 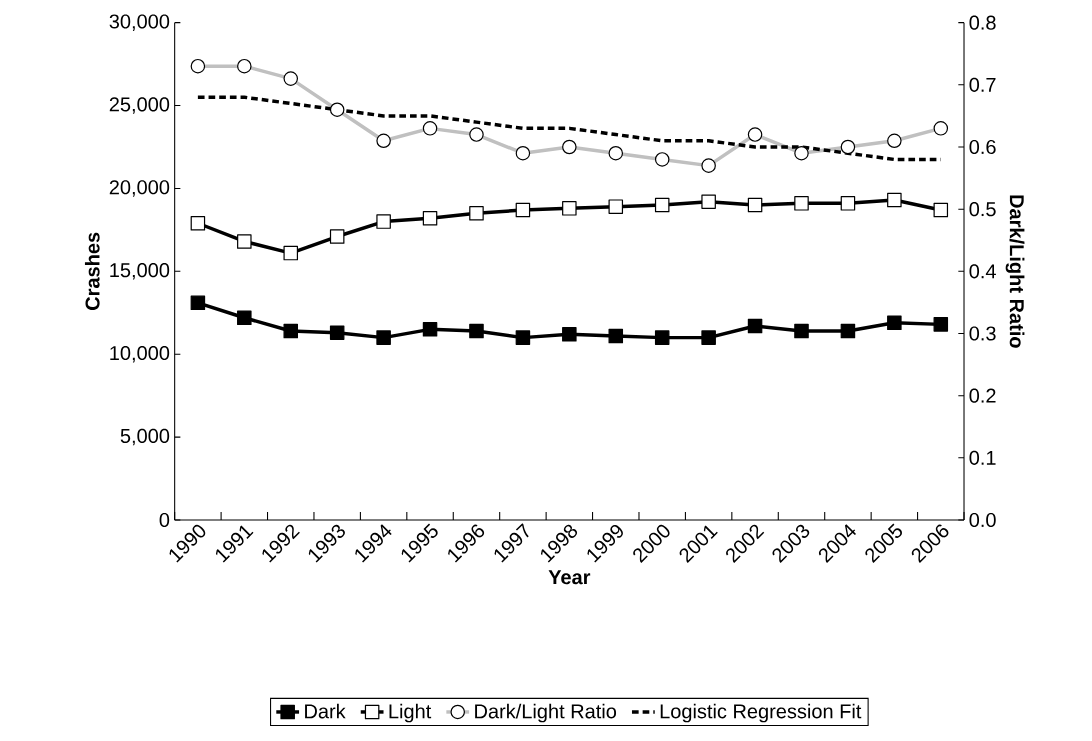 What do you see at coordinates (982, 333) in the screenshot?
I see `y2-tick-label: 0.3` at bounding box center [982, 333].